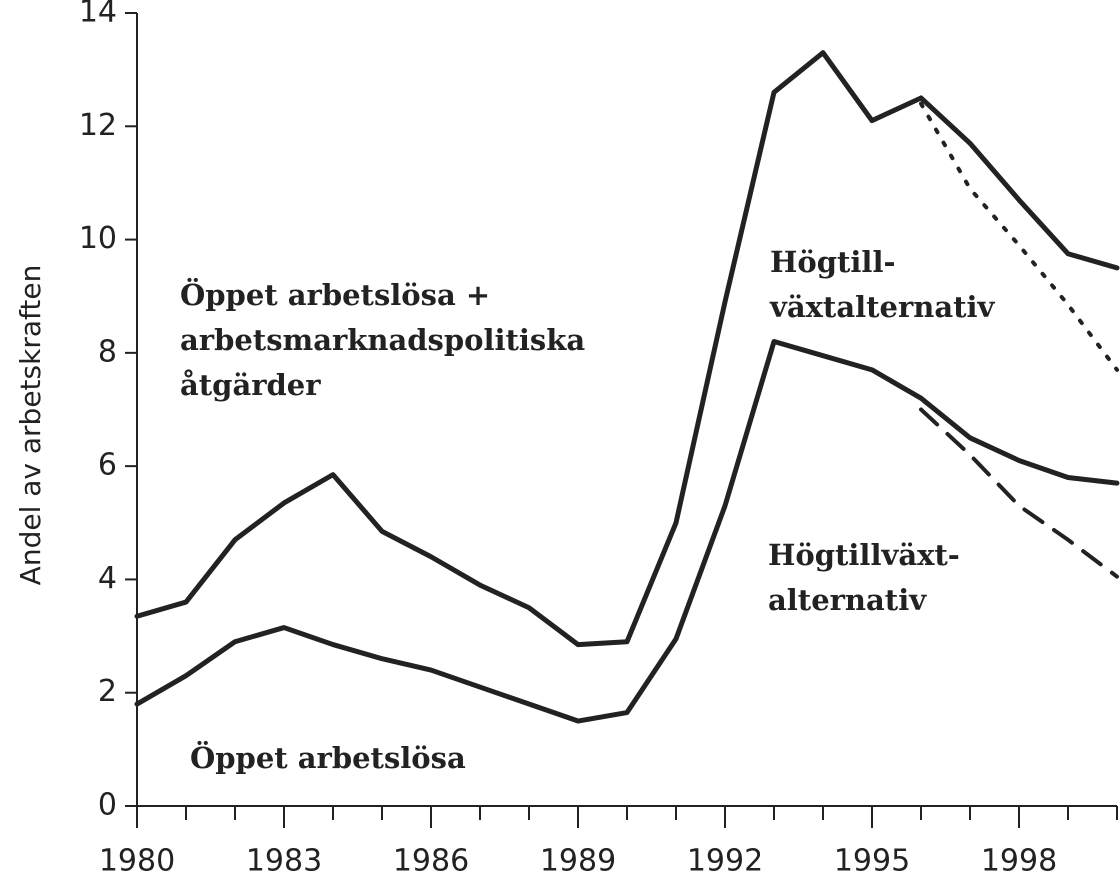 The image size is (1120, 882). I want to click on x-tick-label: 1995, so click(872, 861).